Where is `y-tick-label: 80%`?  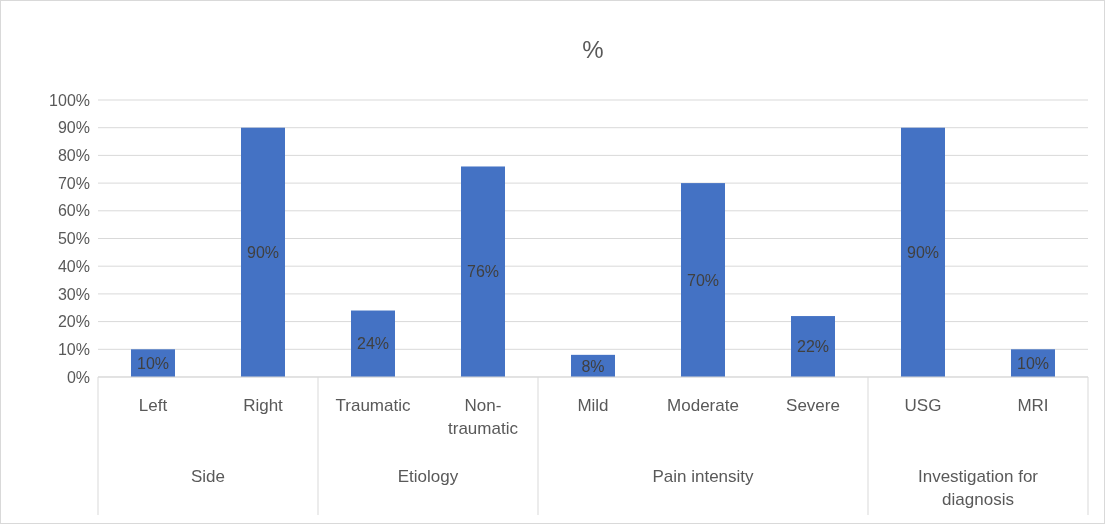 y-tick-label: 80% is located at coordinates (73, 155).